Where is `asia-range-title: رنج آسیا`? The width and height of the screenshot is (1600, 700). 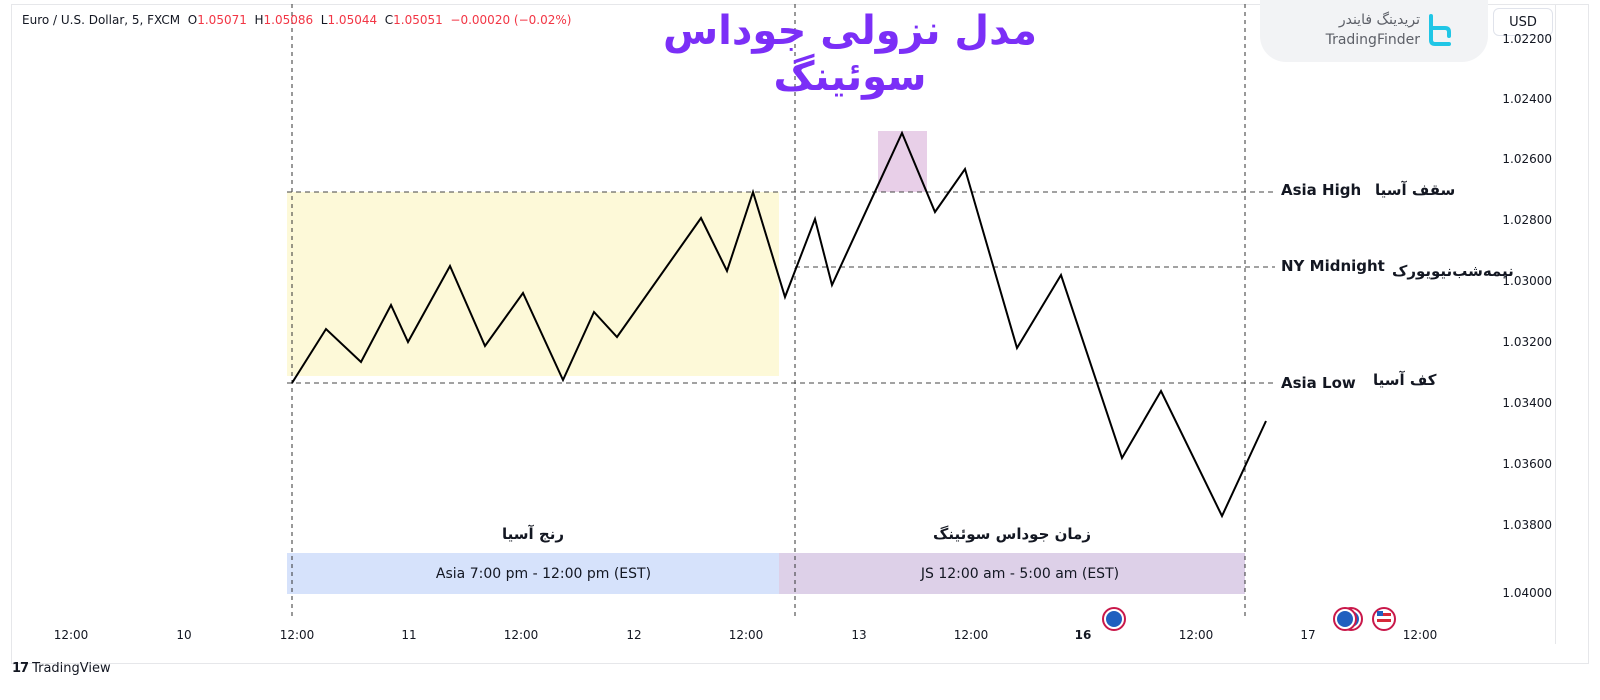 asia-range-title: رنج آسیا is located at coordinates (533, 534).